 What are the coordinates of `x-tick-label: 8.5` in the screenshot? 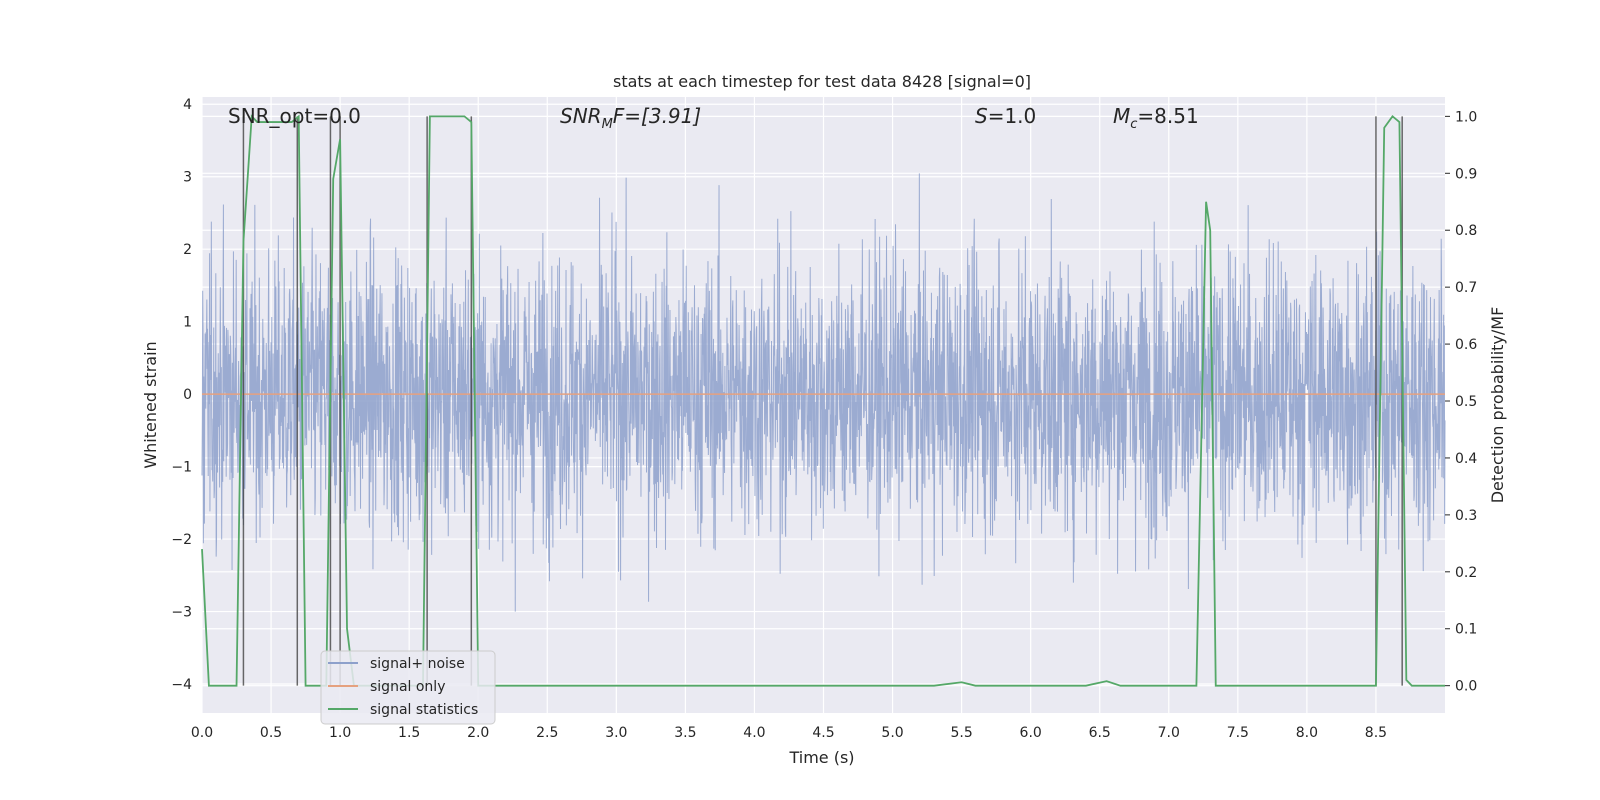 It's located at (1376, 733).